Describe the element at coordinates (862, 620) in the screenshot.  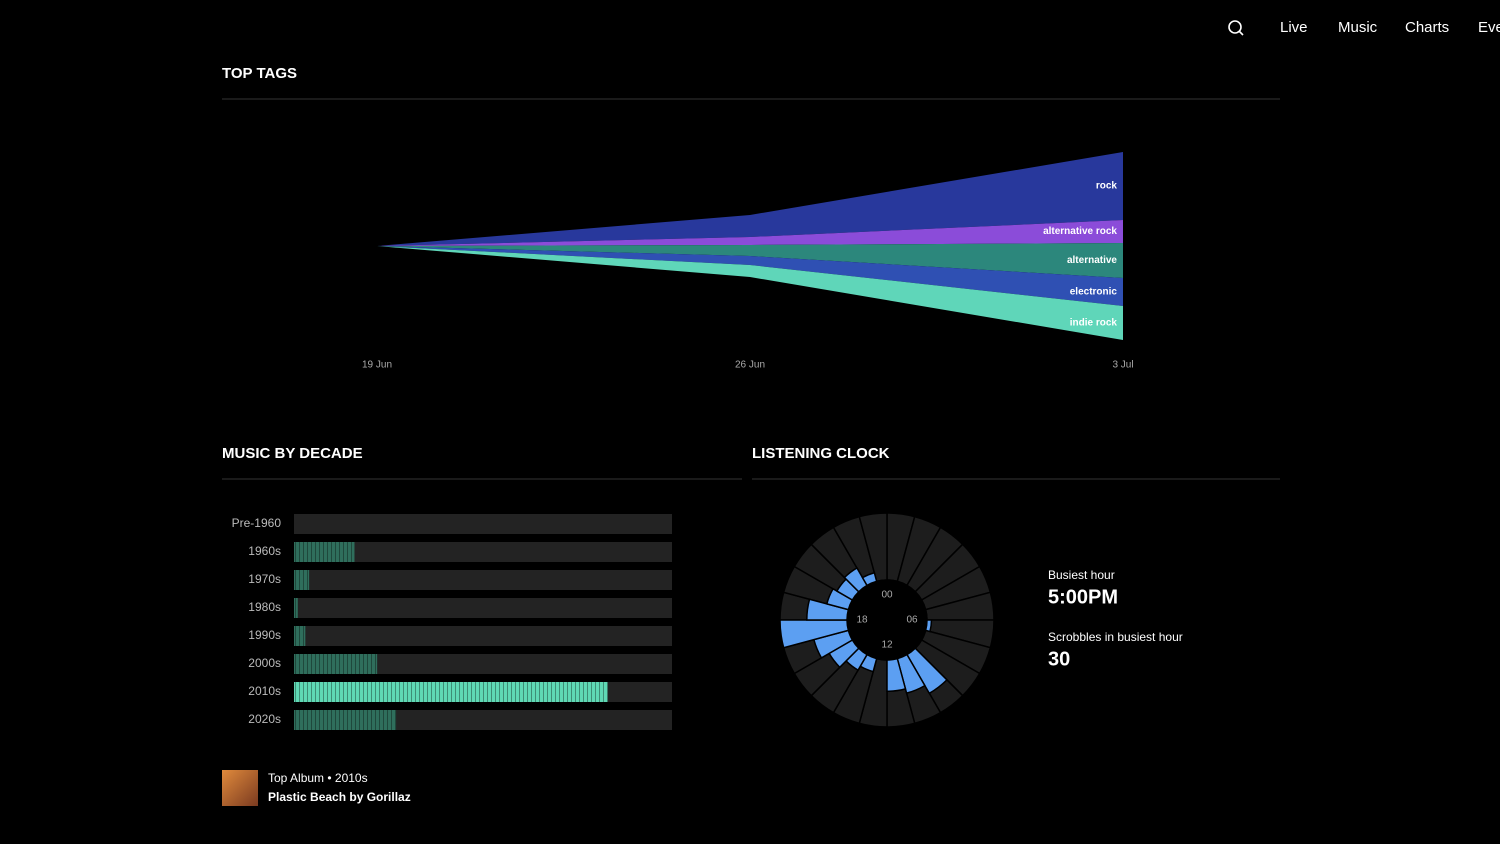
I see `clock-tick-label: 18` at that location.